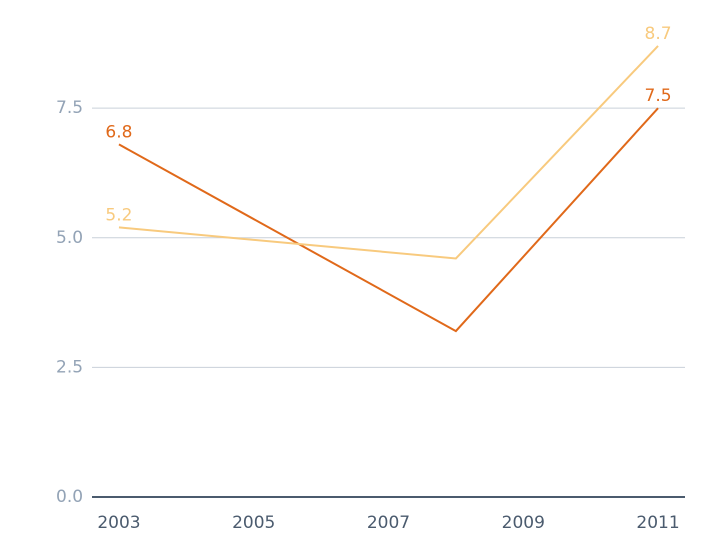 This screenshot has width=710, height=539. I want to click on y-tick-label: 2.5, so click(69, 367).